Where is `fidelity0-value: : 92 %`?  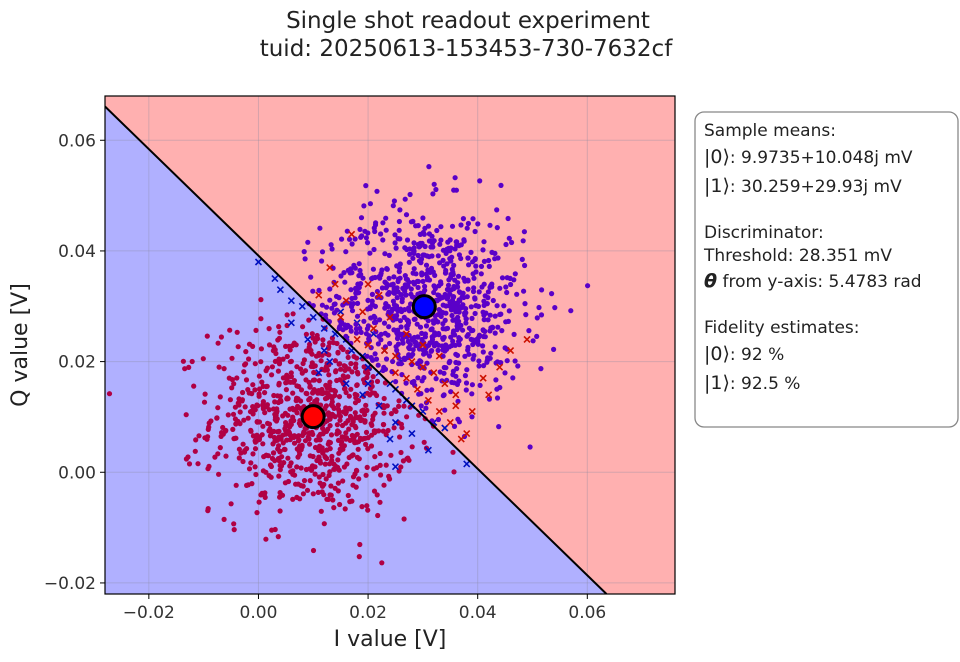 fidelity0-value: : 92 % is located at coordinates (757, 355).